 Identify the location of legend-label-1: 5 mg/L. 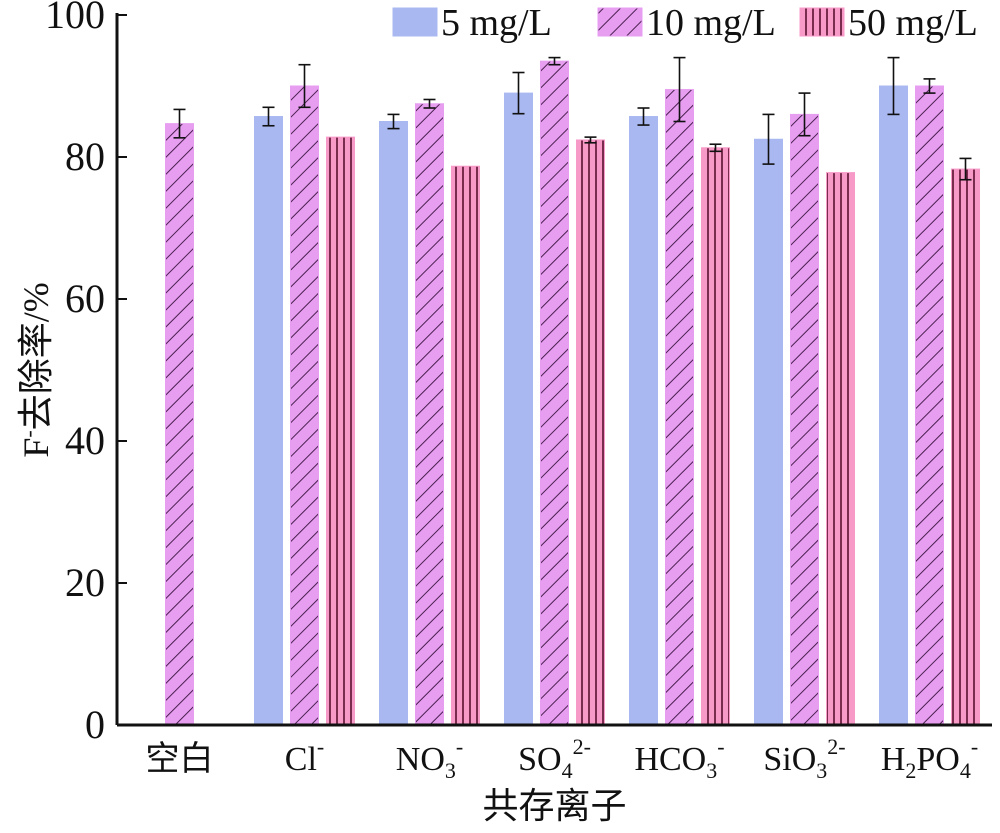
(496, 23).